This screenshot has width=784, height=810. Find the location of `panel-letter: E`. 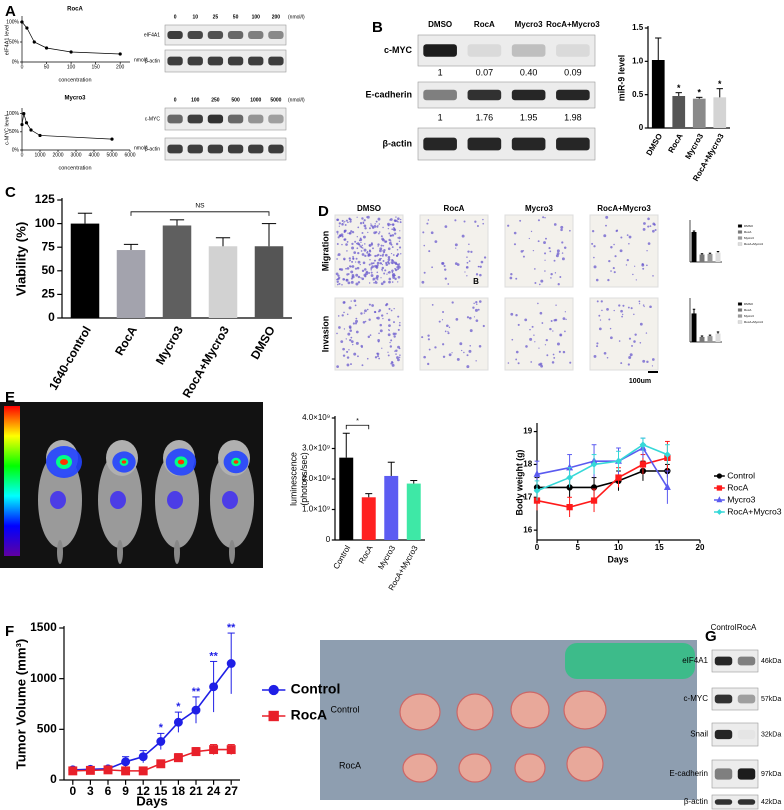

panel-letter: E is located at coordinates (10, 397).